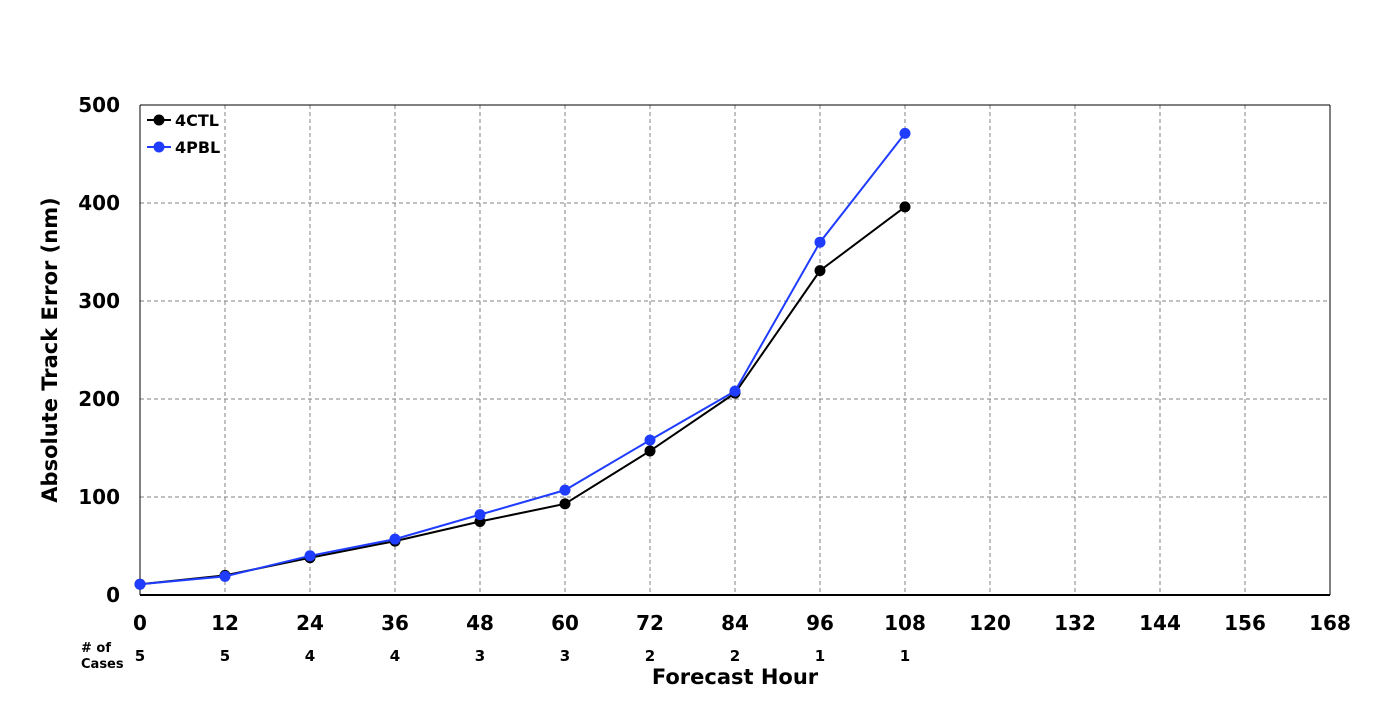 This screenshot has width=1400, height=704. Describe the element at coordinates (735, 677) in the screenshot. I see `x-axis-title: Forecast Hour` at that location.